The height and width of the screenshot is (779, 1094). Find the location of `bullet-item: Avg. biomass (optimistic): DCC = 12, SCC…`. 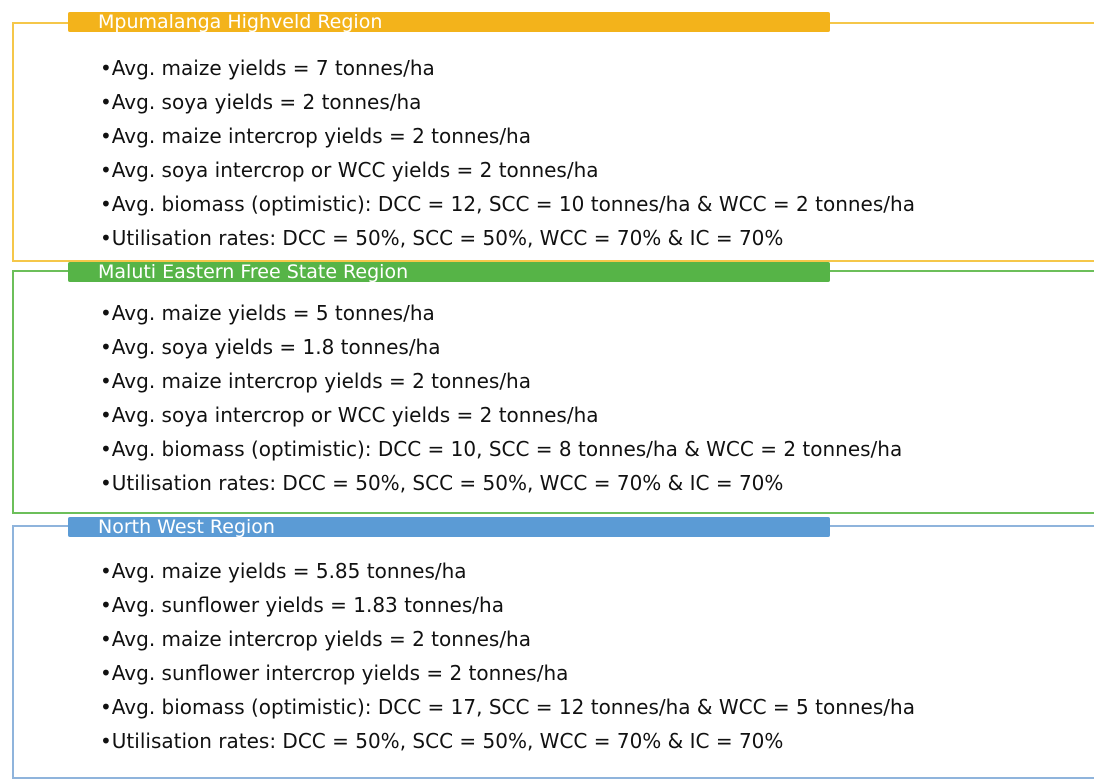

bullet-item: Avg. biomass (optimistic): DCC = 12, SCC… is located at coordinates (507, 204).